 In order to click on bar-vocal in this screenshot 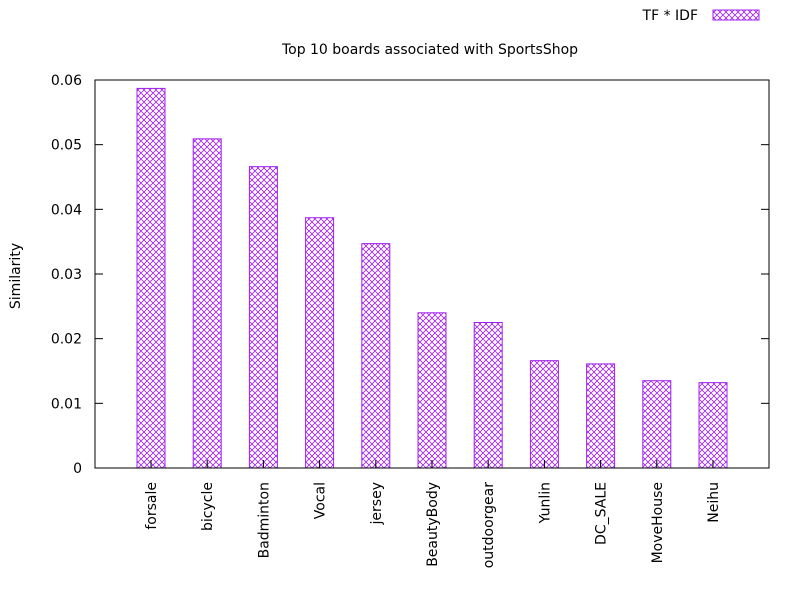, I will do `click(320, 343)`.